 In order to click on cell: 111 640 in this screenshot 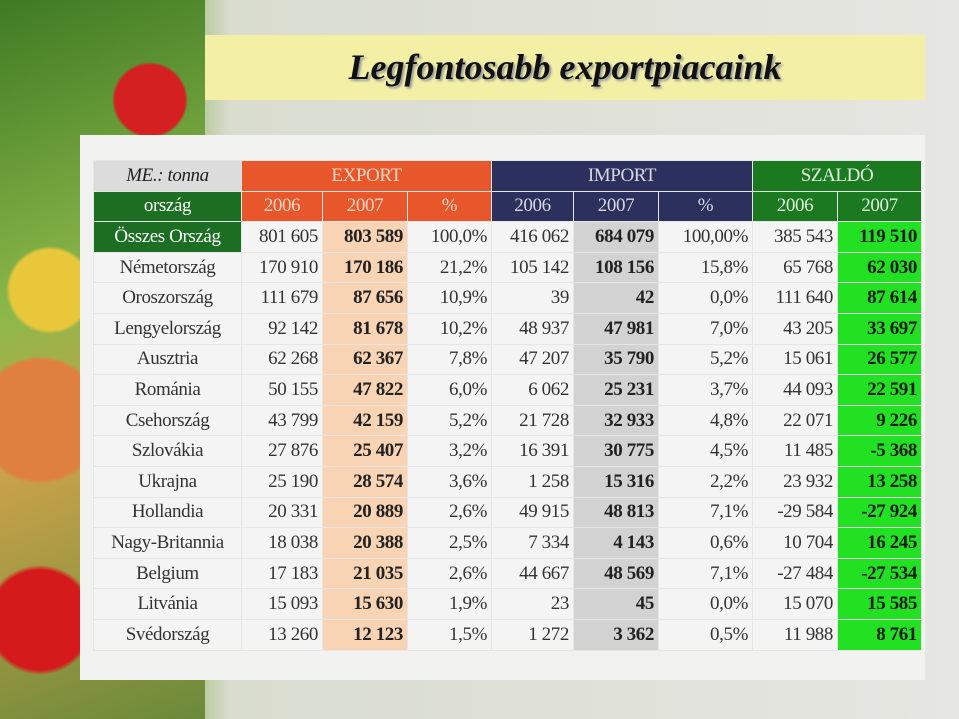, I will do `click(795, 298)`.